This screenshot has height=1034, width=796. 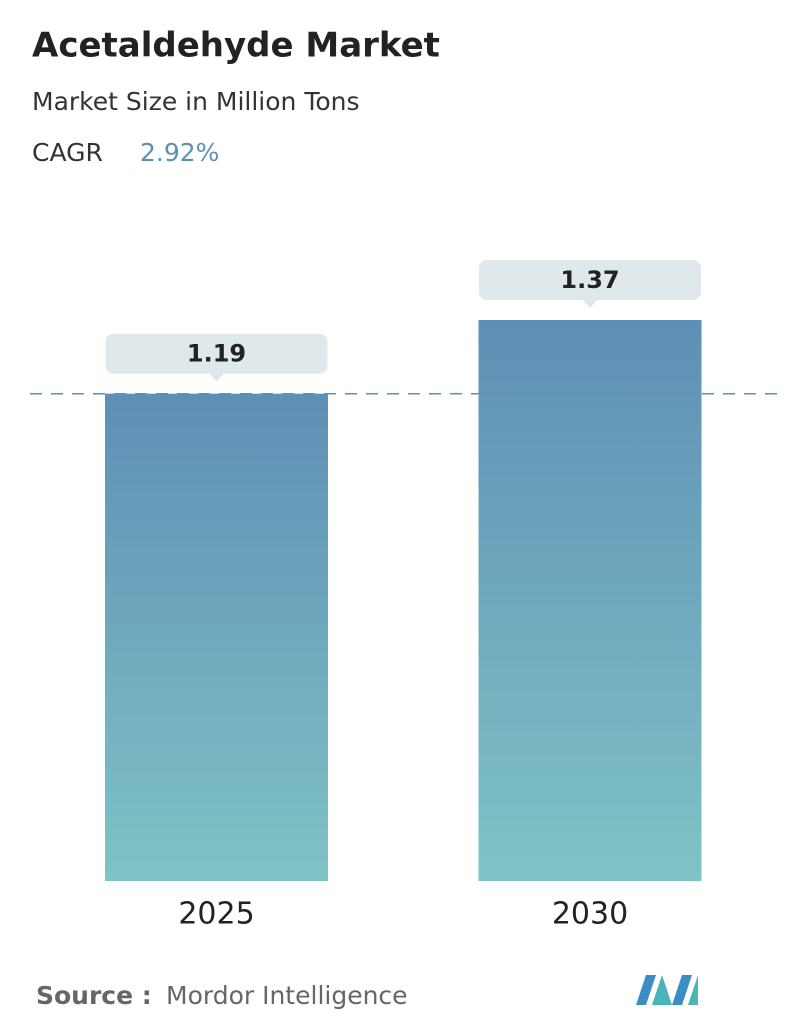 What do you see at coordinates (287, 995) in the screenshot?
I see `source: Mordor Intelligence` at bounding box center [287, 995].